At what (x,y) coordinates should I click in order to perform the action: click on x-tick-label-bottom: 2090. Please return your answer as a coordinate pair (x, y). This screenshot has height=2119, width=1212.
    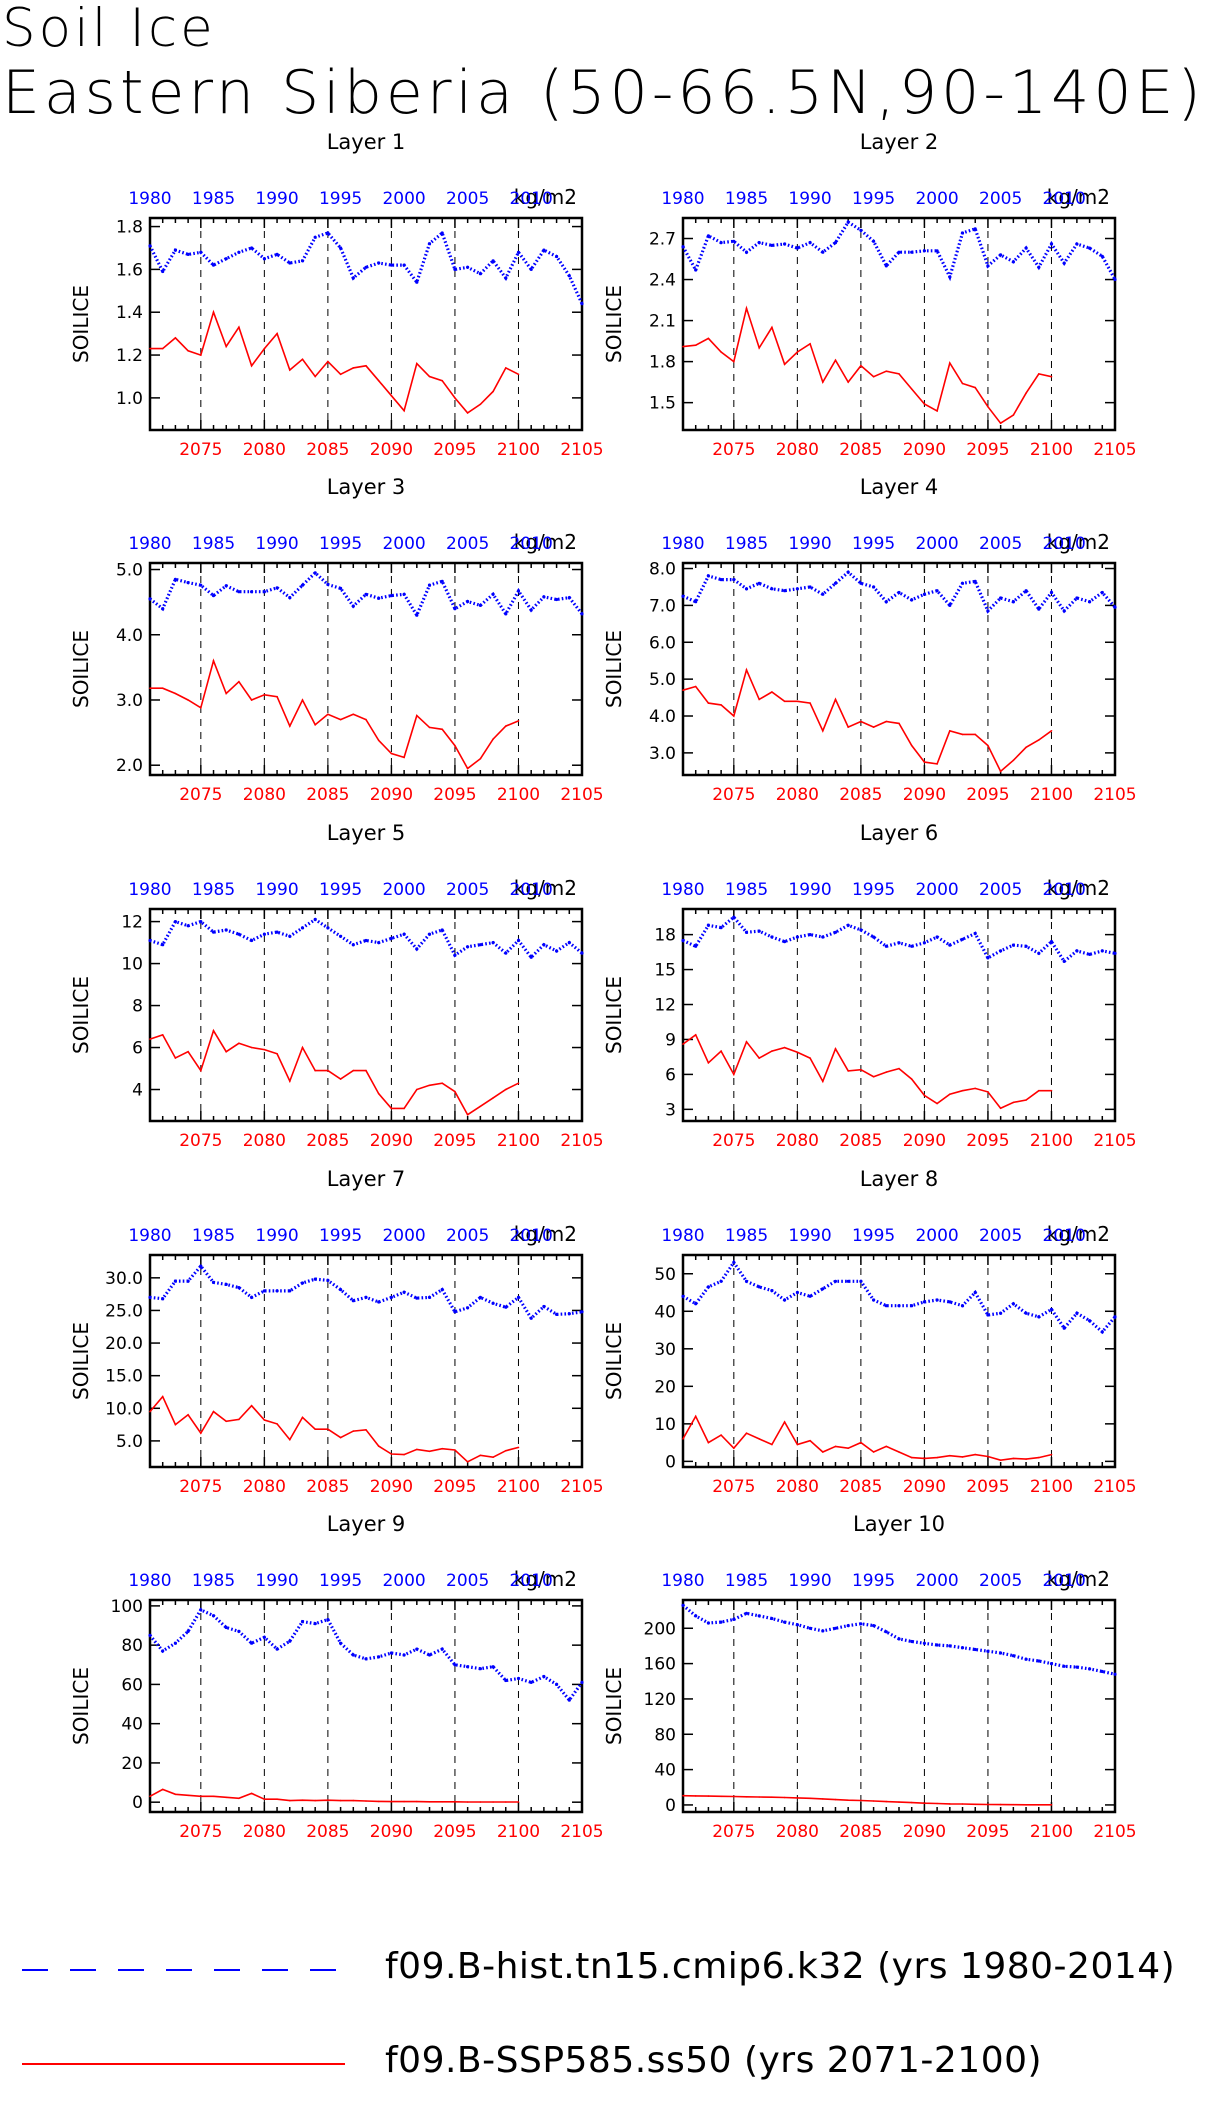
    Looking at the image, I should click on (924, 1141).